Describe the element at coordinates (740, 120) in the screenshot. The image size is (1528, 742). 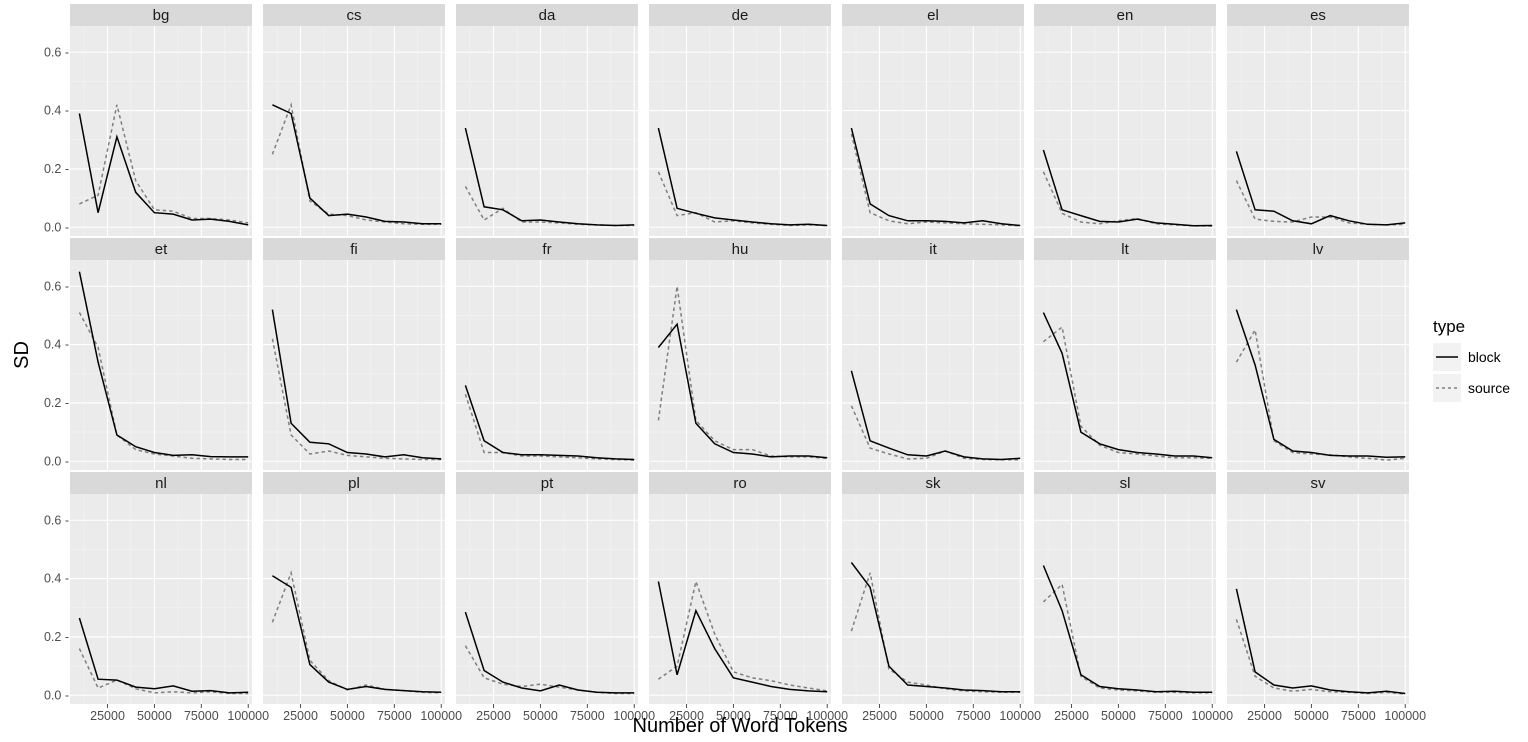
I see `facet-panel-de: de` at that location.